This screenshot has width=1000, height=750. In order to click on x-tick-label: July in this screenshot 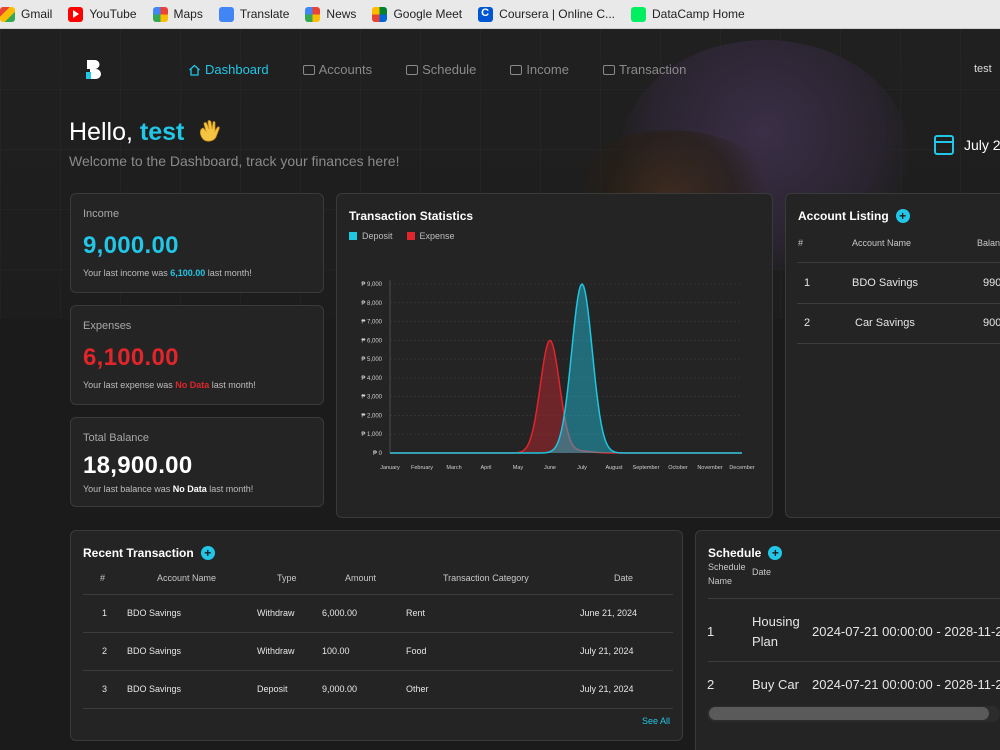, I will do `click(582, 468)`.